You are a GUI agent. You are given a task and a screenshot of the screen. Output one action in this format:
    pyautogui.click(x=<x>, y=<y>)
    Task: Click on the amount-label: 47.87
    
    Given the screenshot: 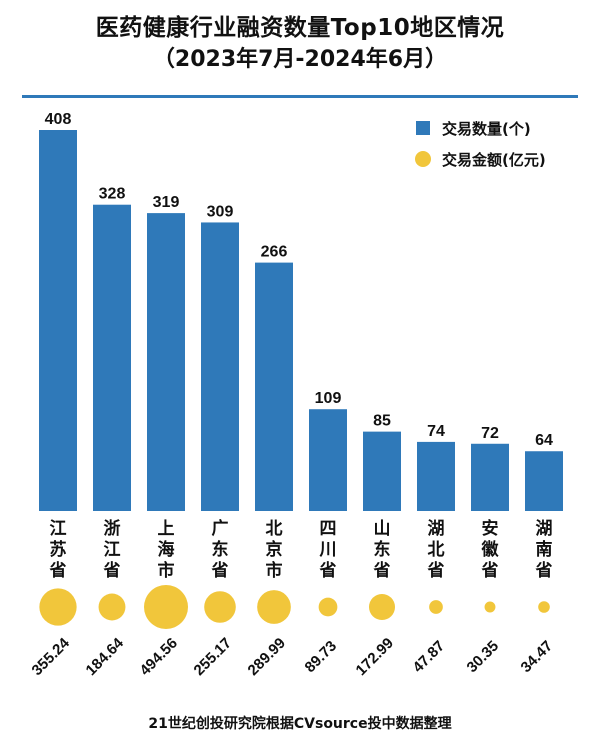 What is the action you would take?
    pyautogui.click(x=429, y=657)
    